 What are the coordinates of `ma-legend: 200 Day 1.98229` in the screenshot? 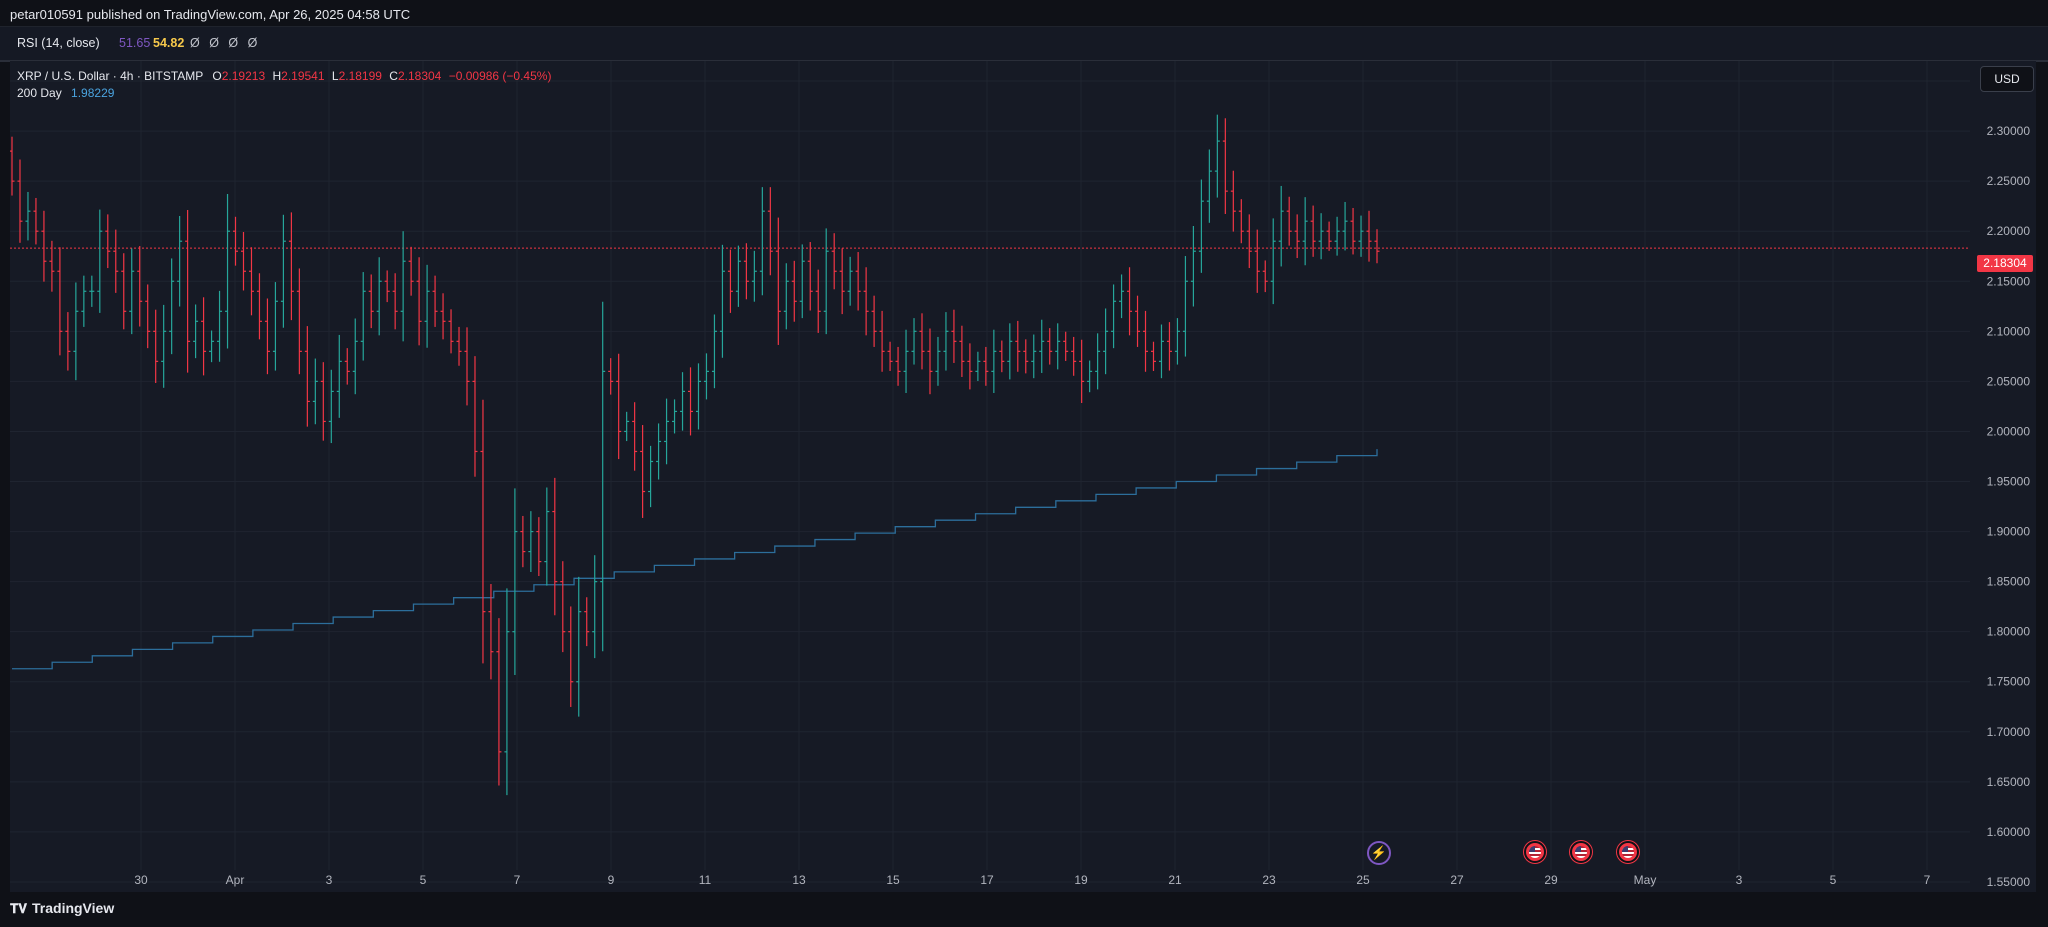 It's located at (65, 93).